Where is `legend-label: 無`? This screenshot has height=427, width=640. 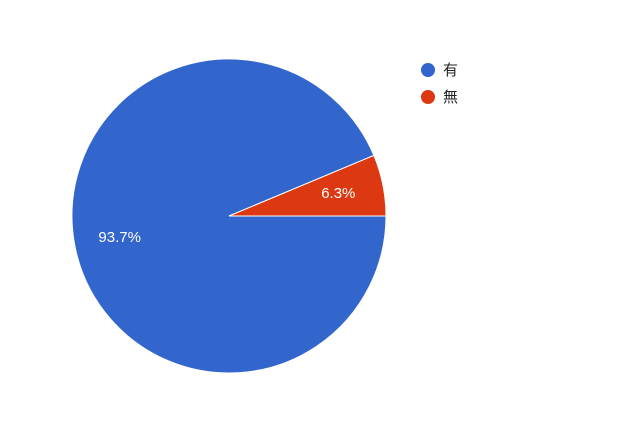
legend-label: 無 is located at coordinates (450, 97).